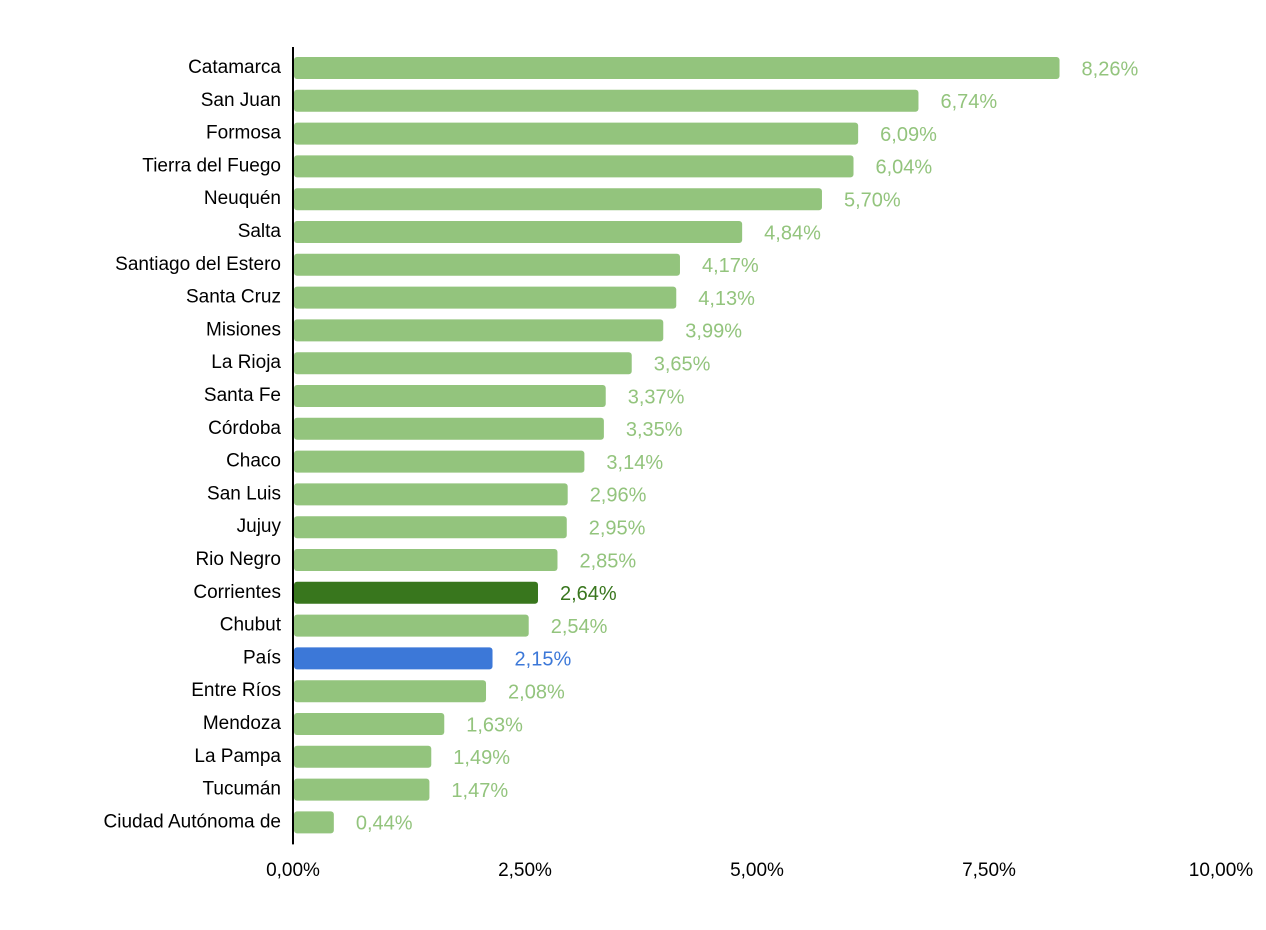 The image size is (1266, 930). I want to click on category-label-santa-fe: Santa Fe, so click(242, 395).